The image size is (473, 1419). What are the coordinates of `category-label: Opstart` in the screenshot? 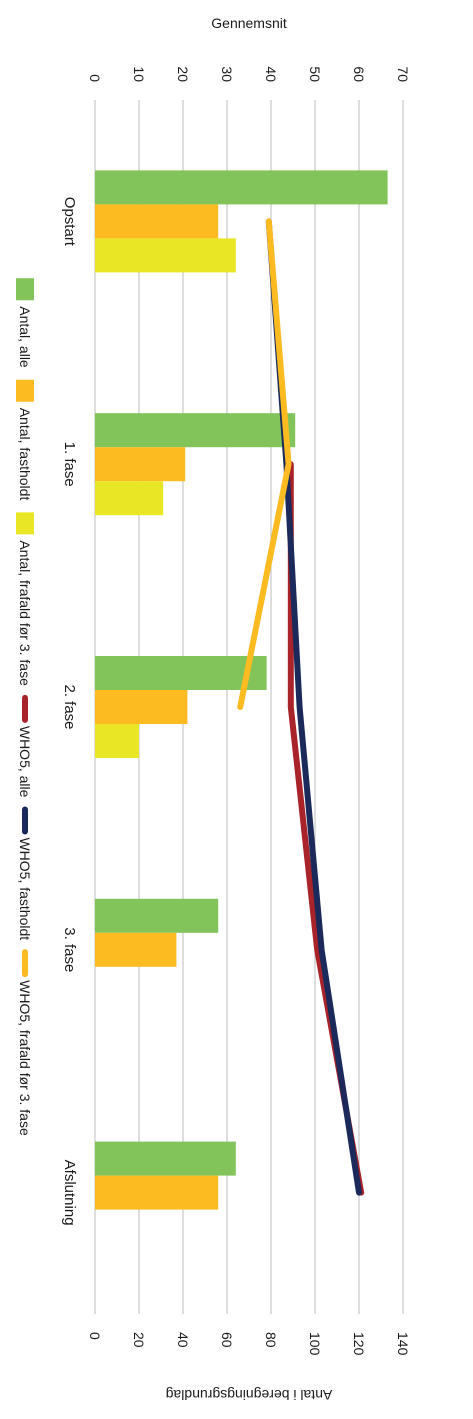 It's located at (69, 222).